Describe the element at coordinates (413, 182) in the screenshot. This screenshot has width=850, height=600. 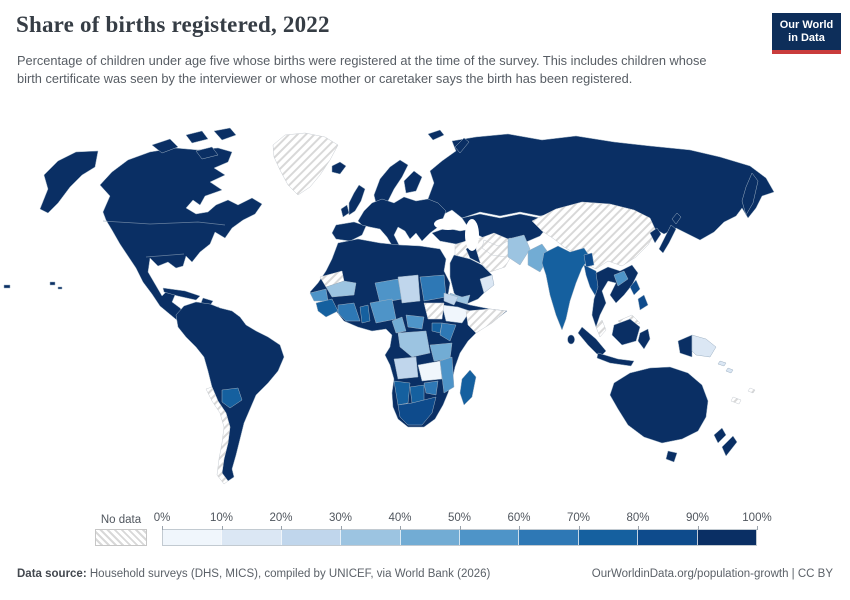
I see `country-finland` at that location.